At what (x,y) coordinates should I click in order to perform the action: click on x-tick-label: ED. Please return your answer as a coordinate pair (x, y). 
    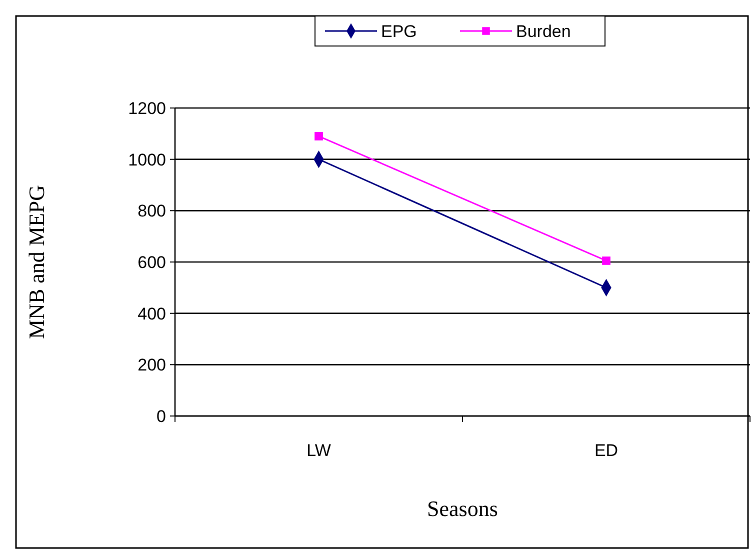
    Looking at the image, I should click on (606, 450).